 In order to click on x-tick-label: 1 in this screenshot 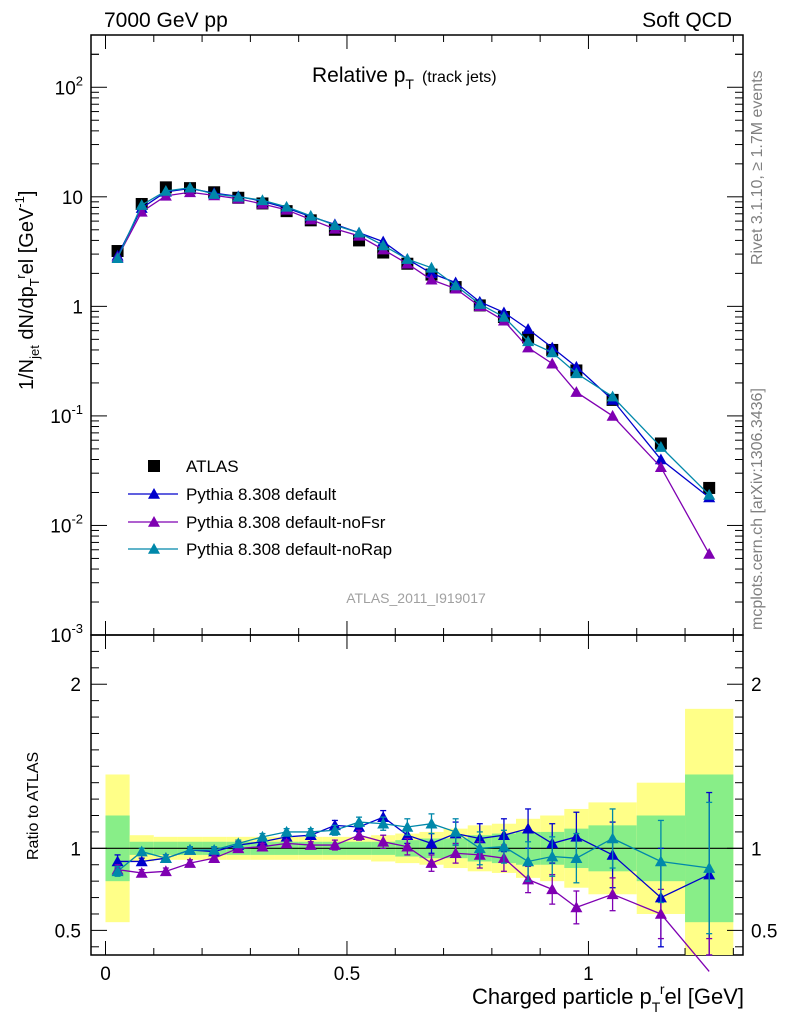, I will do `click(588, 974)`.